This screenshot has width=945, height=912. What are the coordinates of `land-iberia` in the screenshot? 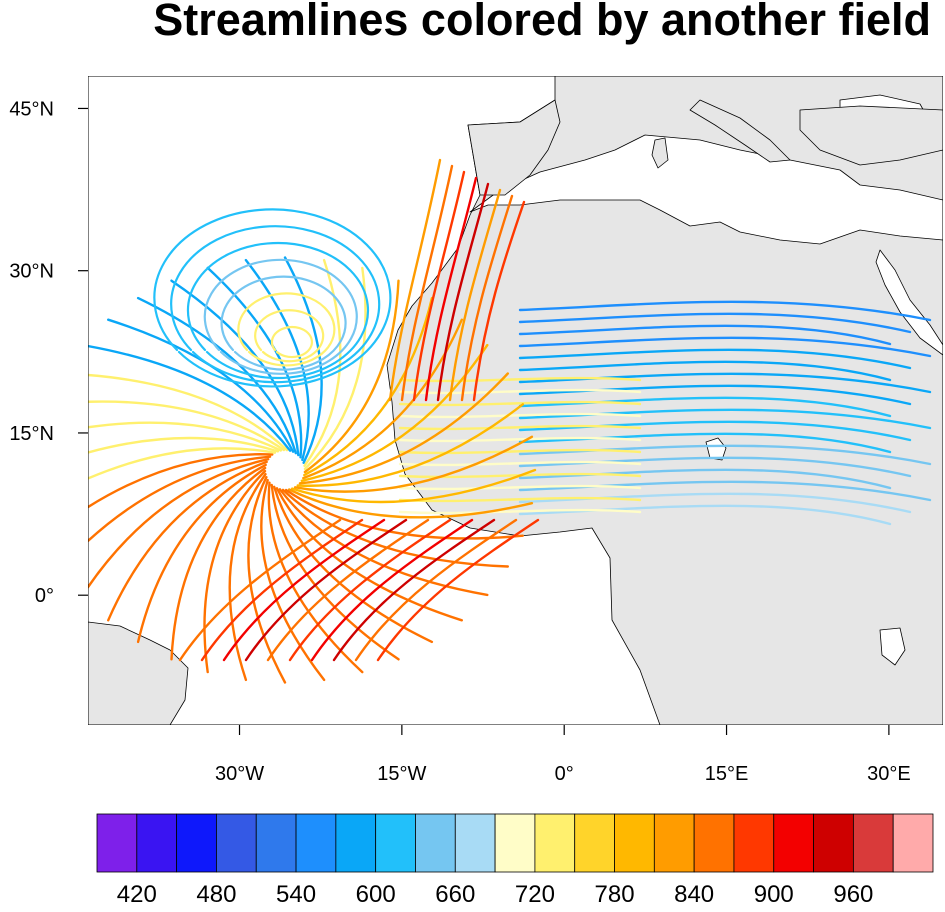 It's located at (514, 147).